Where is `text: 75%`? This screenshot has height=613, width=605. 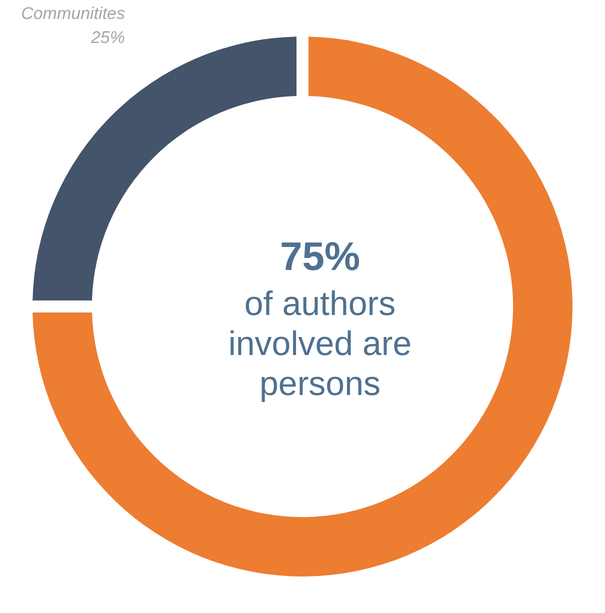 text: 75% is located at coordinates (320, 257).